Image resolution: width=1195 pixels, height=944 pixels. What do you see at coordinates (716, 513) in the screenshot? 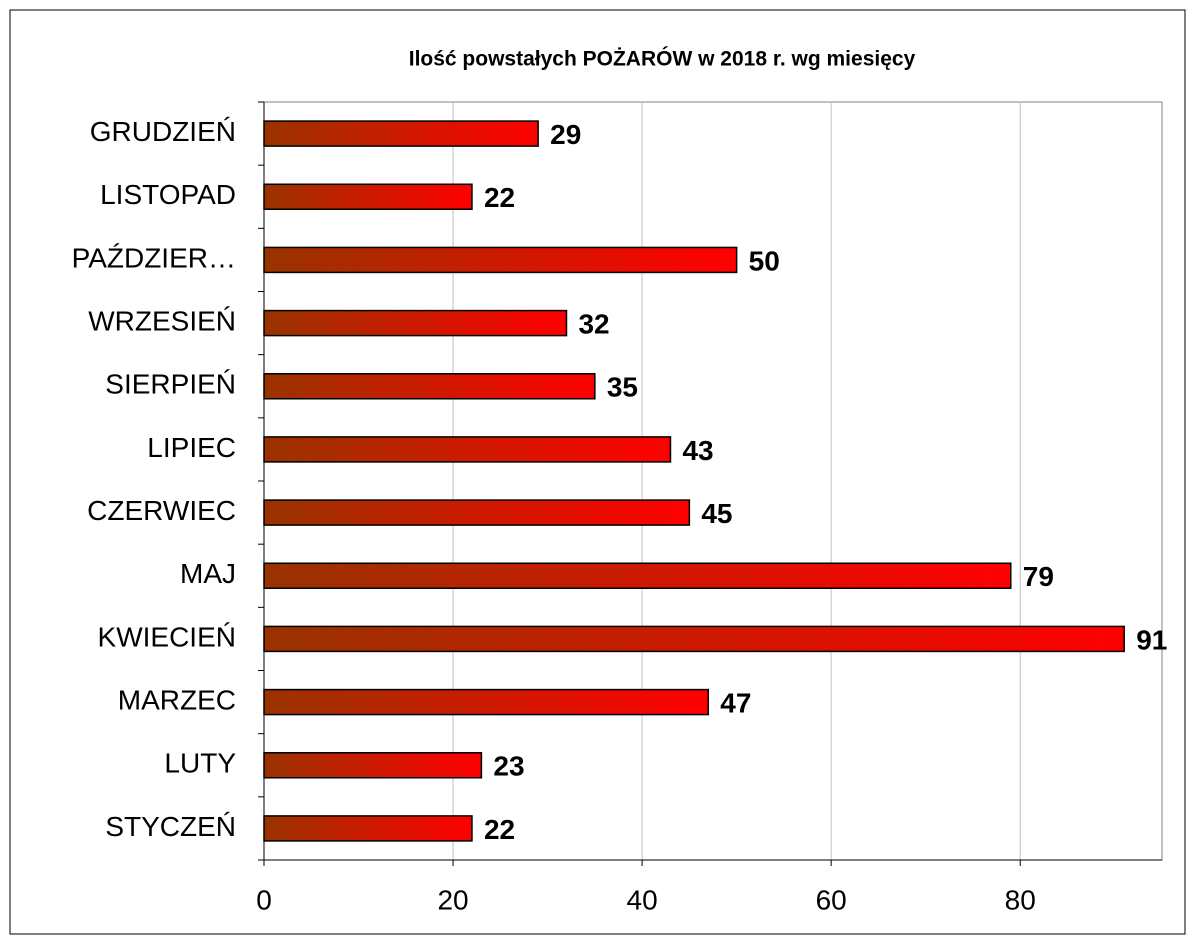
I see `value-label: 45` at bounding box center [716, 513].